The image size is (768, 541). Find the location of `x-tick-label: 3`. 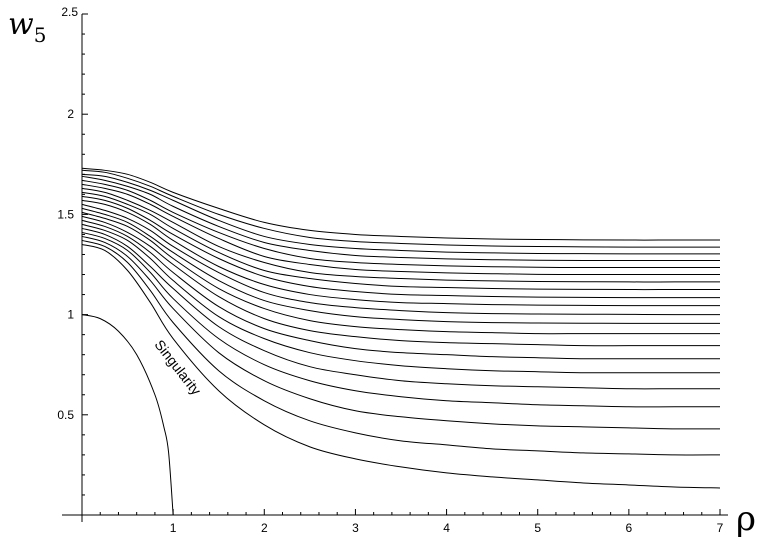

x-tick-label: 3 is located at coordinates (355, 528).